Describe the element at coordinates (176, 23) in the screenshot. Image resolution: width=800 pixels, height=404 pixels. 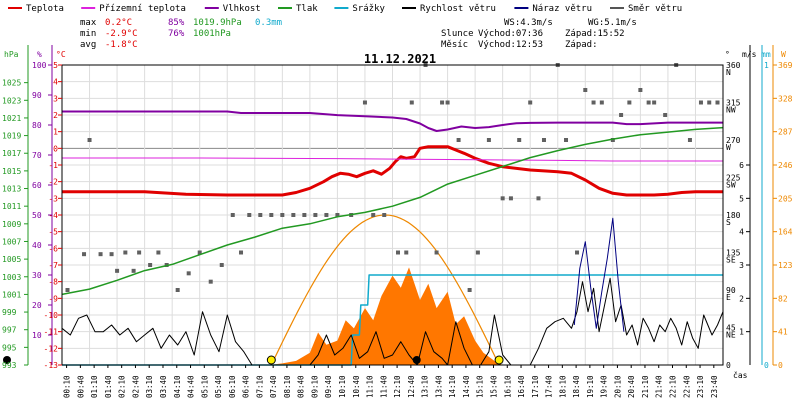
I see `stats-max-hum: 85%` at that location.